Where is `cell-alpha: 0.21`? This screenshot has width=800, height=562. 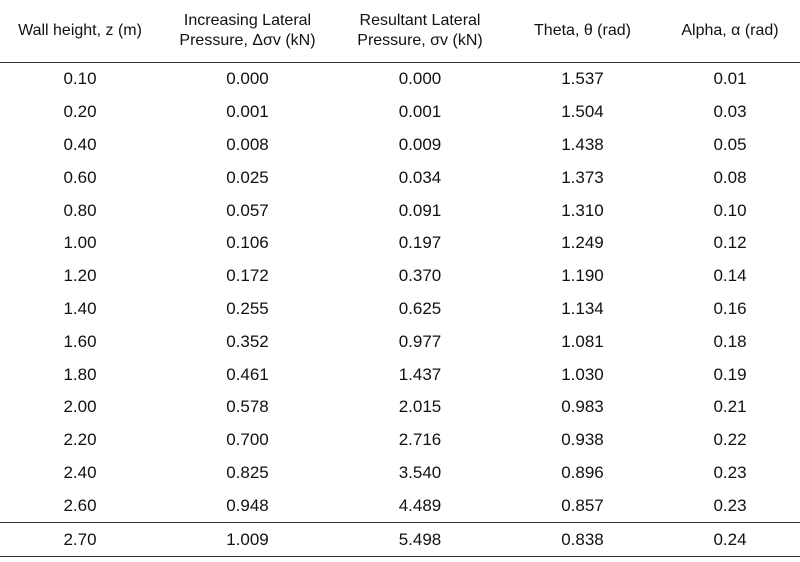
cell-alpha: 0.21 is located at coordinates (730, 407).